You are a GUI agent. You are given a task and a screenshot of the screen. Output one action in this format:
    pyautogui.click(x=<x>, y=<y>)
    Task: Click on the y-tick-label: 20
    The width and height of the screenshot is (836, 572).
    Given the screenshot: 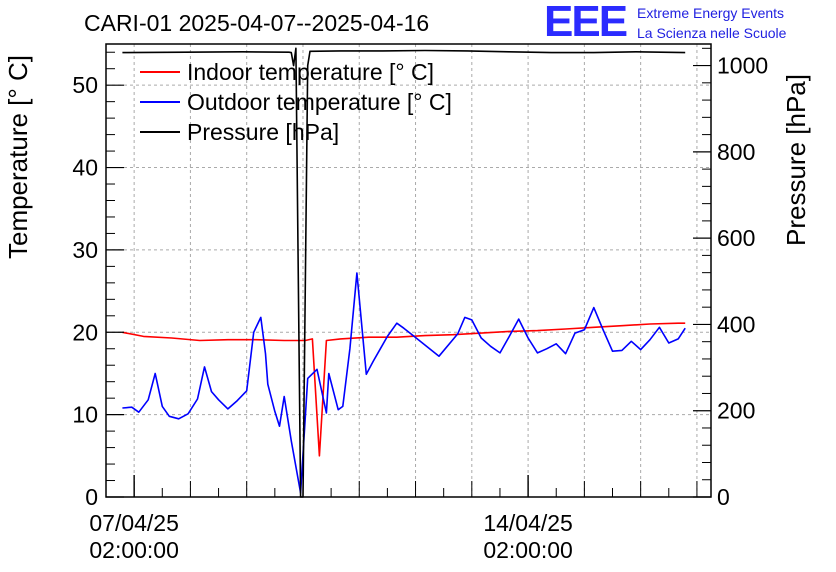 What is the action you would take?
    pyautogui.click(x=85, y=332)
    